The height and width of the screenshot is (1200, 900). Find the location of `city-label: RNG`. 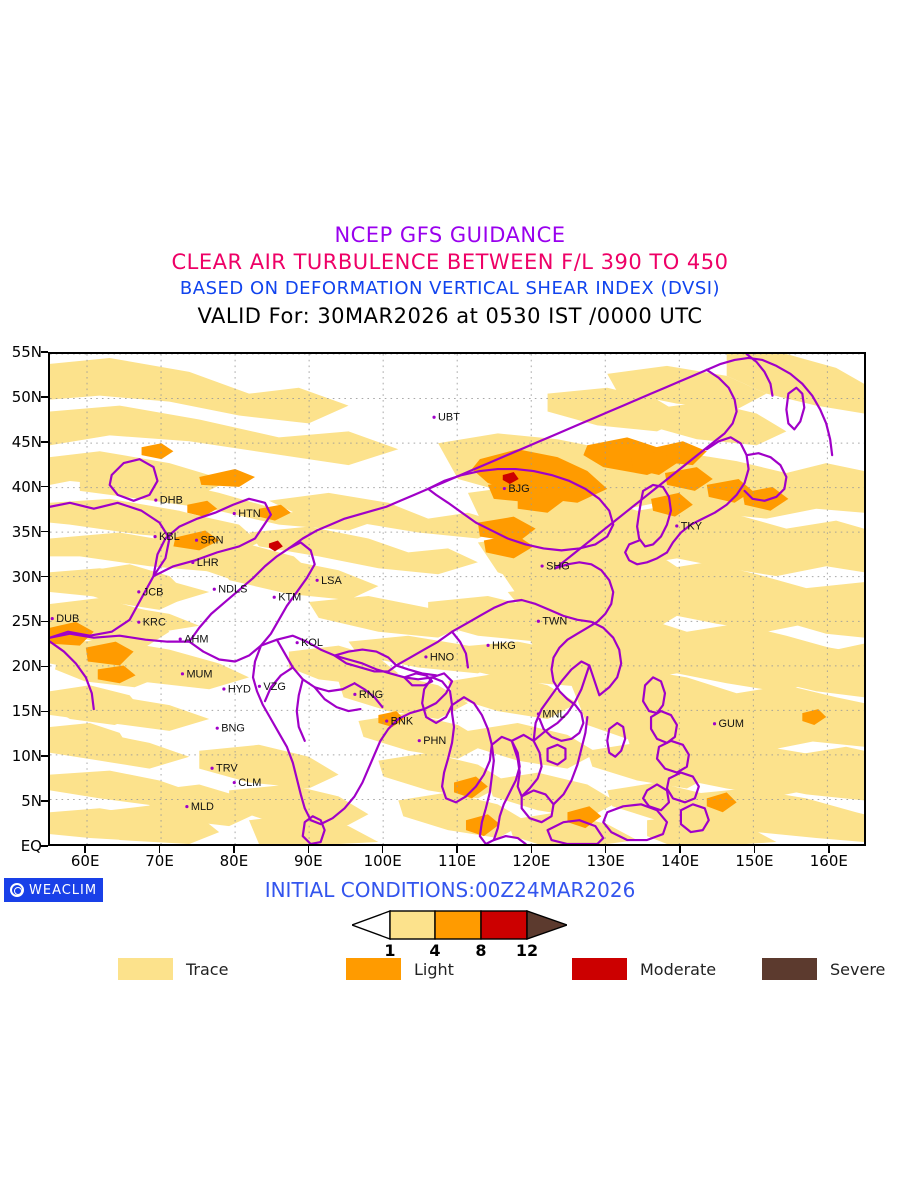

city-label: RNG is located at coordinates (371, 695).